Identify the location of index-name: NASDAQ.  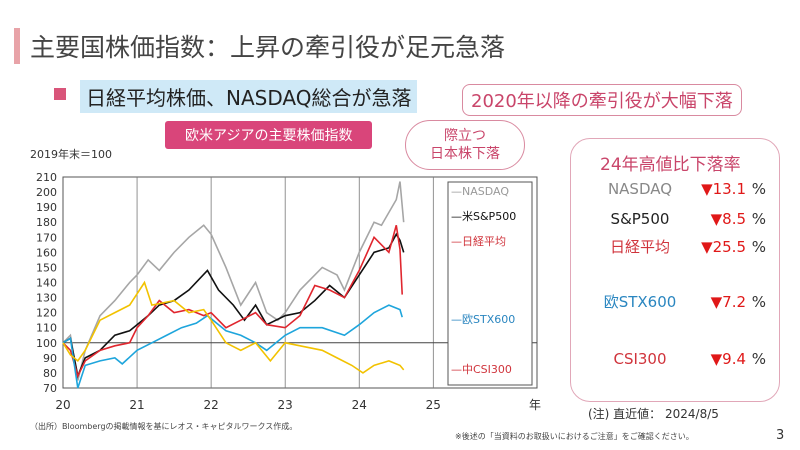
(640, 189).